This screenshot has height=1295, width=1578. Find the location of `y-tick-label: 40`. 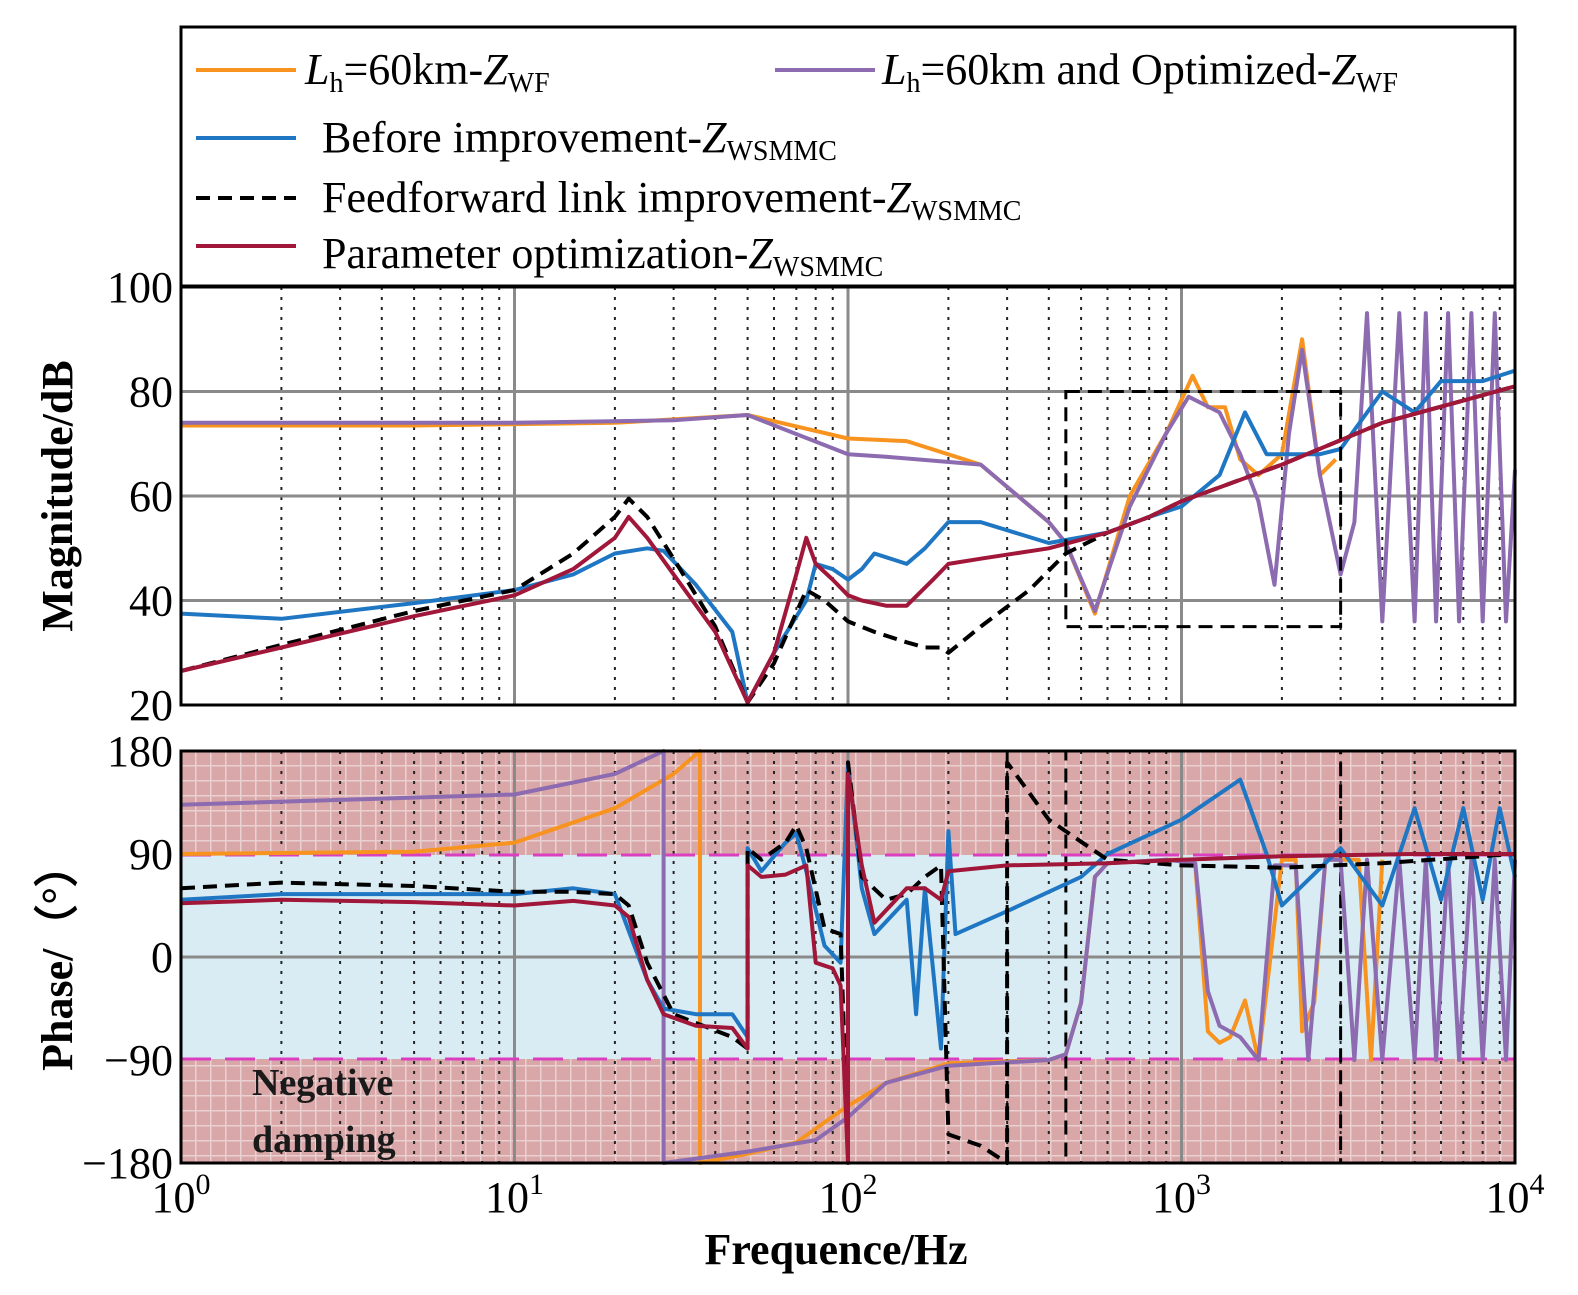

y-tick-label: 40 is located at coordinates (151, 601).